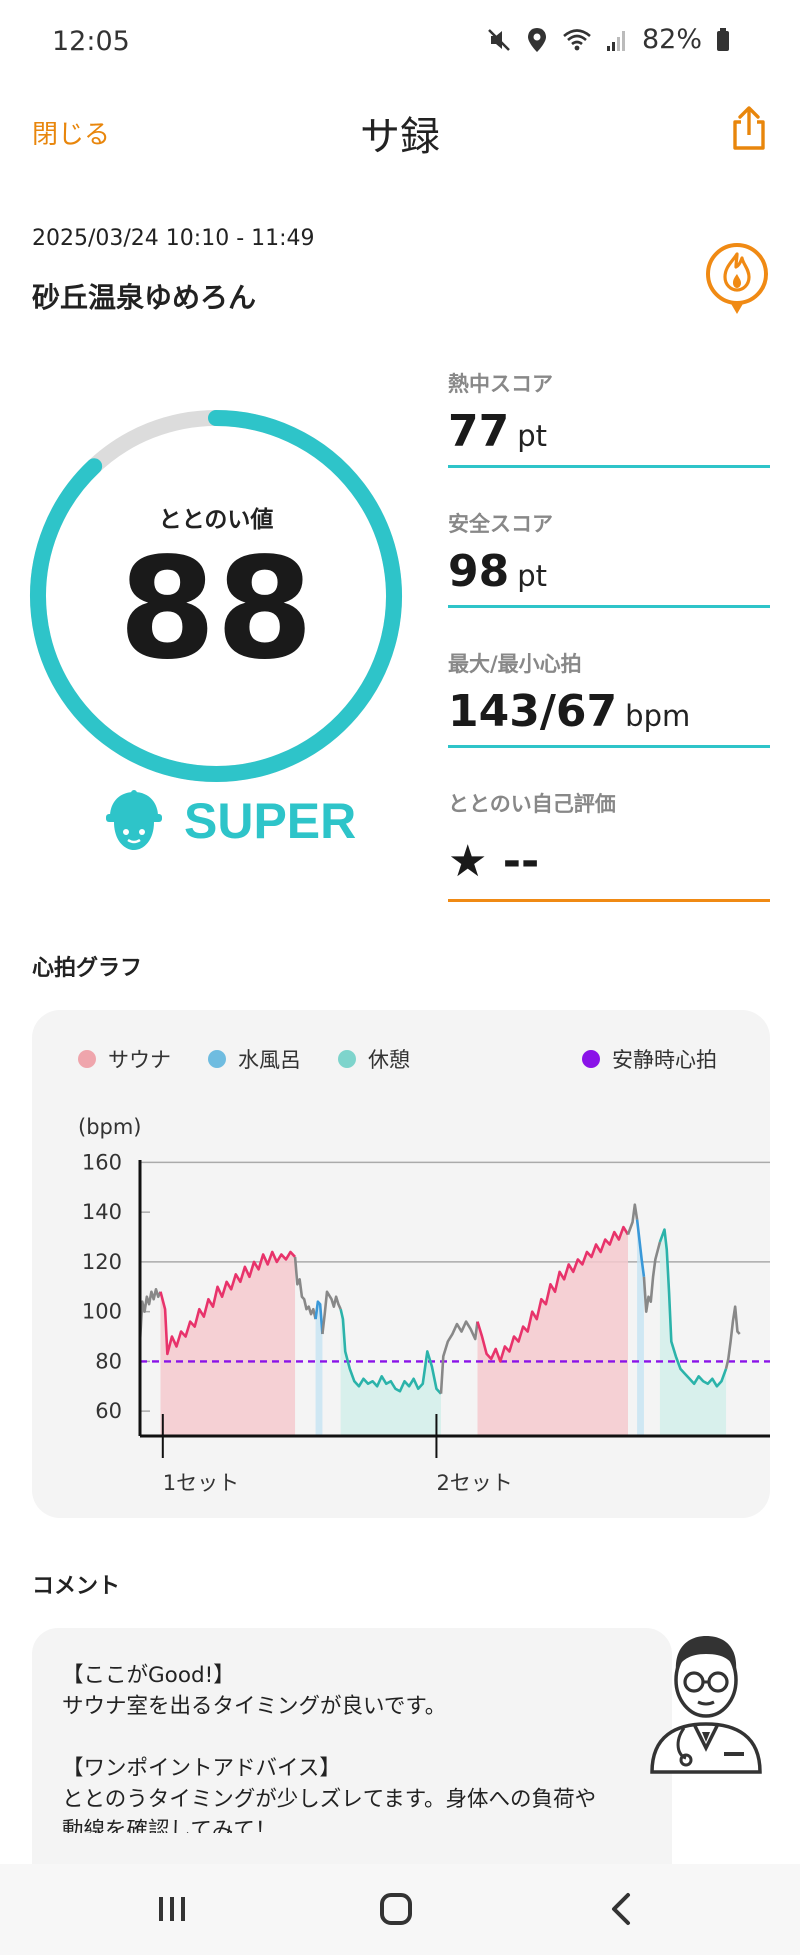 The width and height of the screenshot is (800, 1955). Describe the element at coordinates (664, 1060) in the screenshot. I see `legend-label: 安静時心拍` at that location.